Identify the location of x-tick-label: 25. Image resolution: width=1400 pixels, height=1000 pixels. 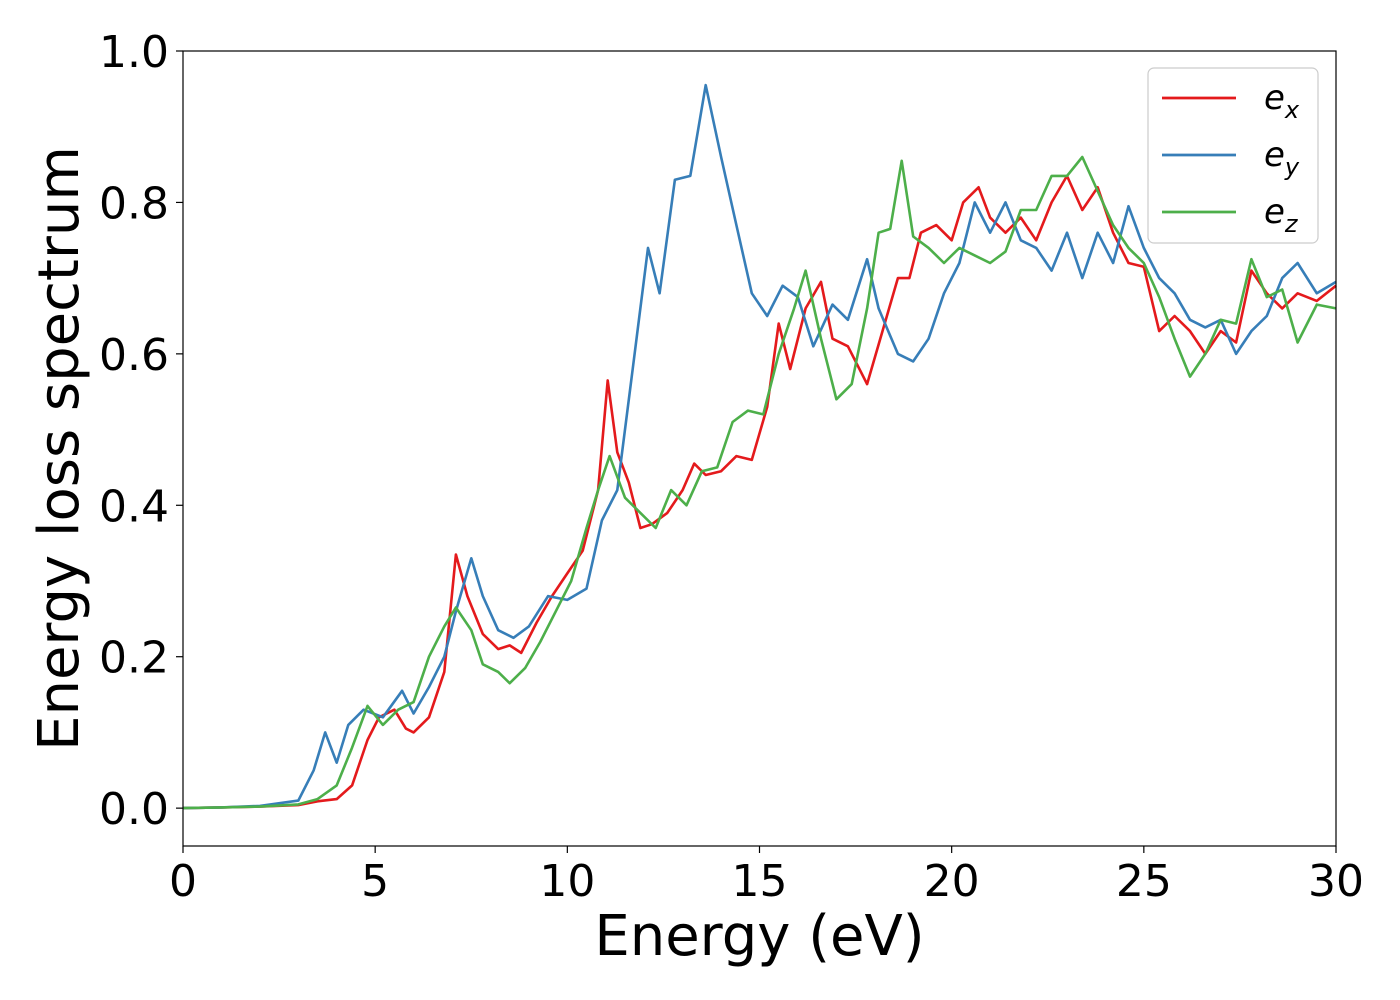
(1144, 881).